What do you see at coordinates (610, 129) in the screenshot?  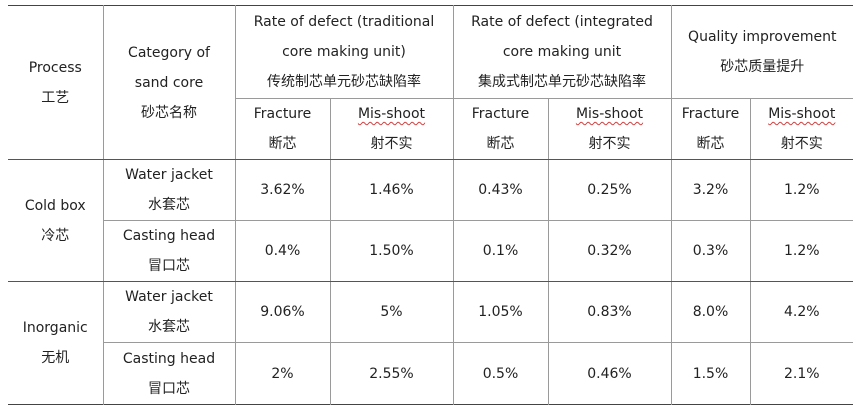 I see `header-misshoot-integrated: Mis-shoot 射不实` at bounding box center [610, 129].